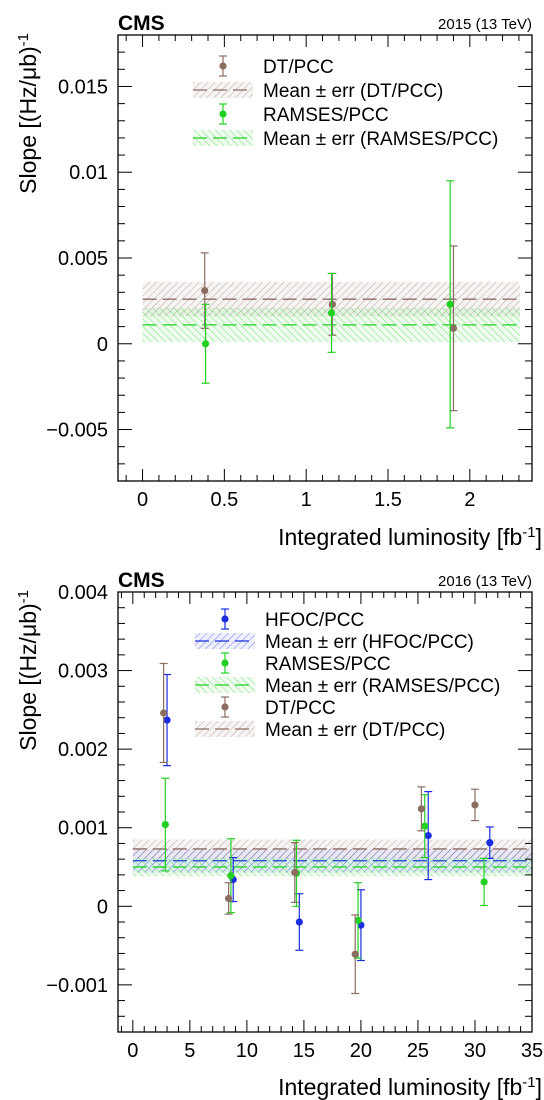 The height and width of the screenshot is (1100, 544). I want to click on legend-label-hfoc-pcc: HFOC/PCC, so click(314, 620).